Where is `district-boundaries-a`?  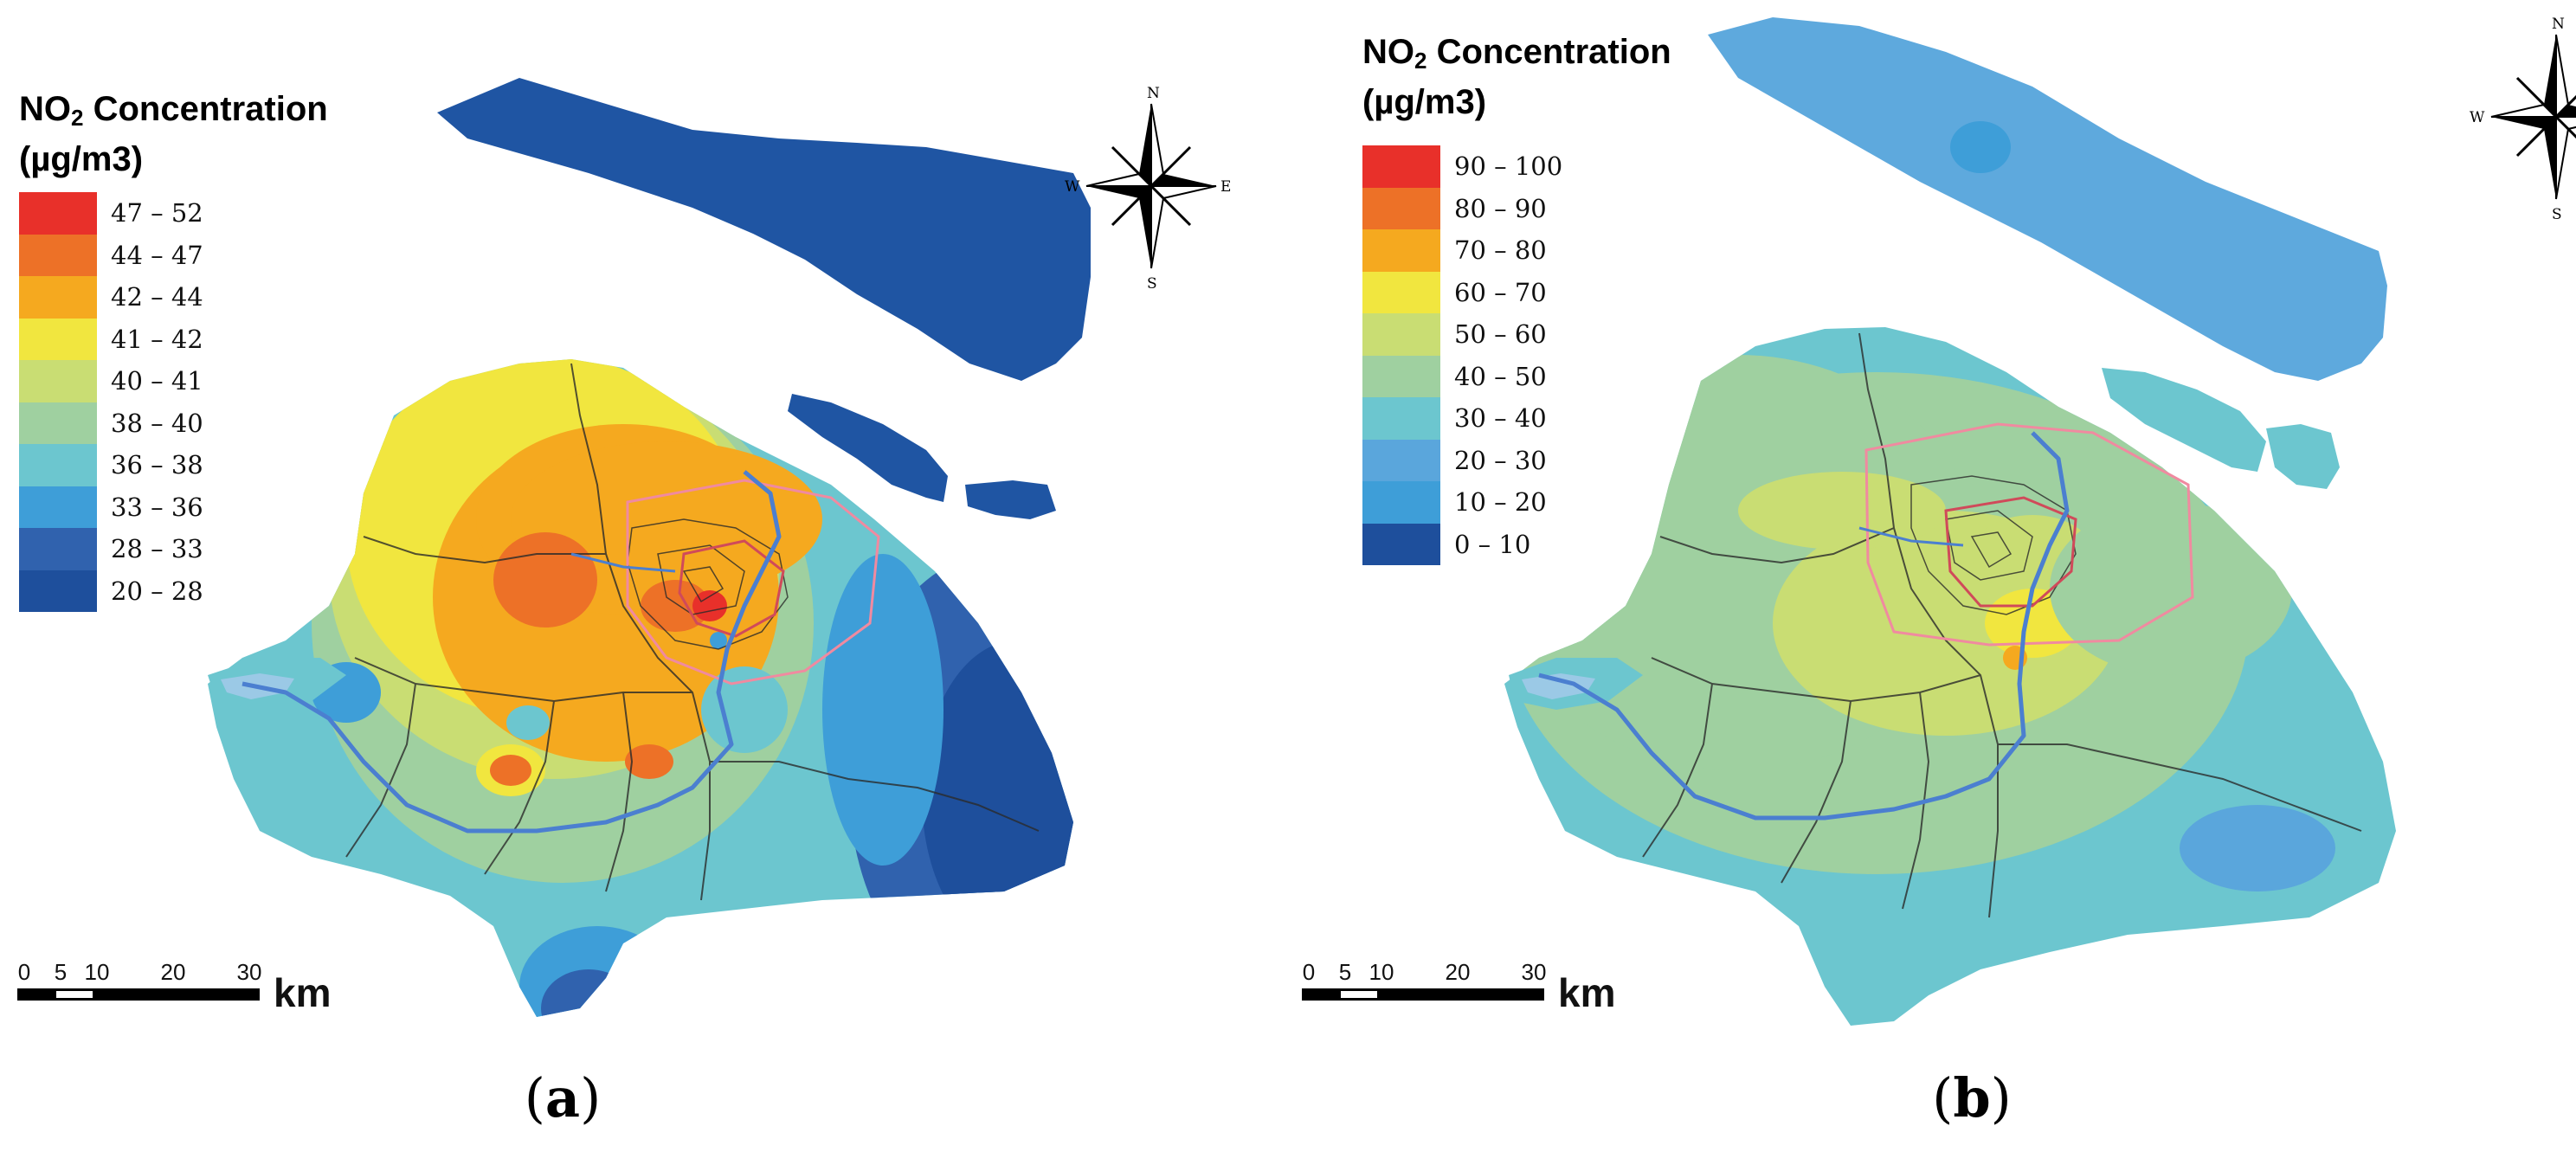 district-boundaries-a is located at coordinates (692, 632).